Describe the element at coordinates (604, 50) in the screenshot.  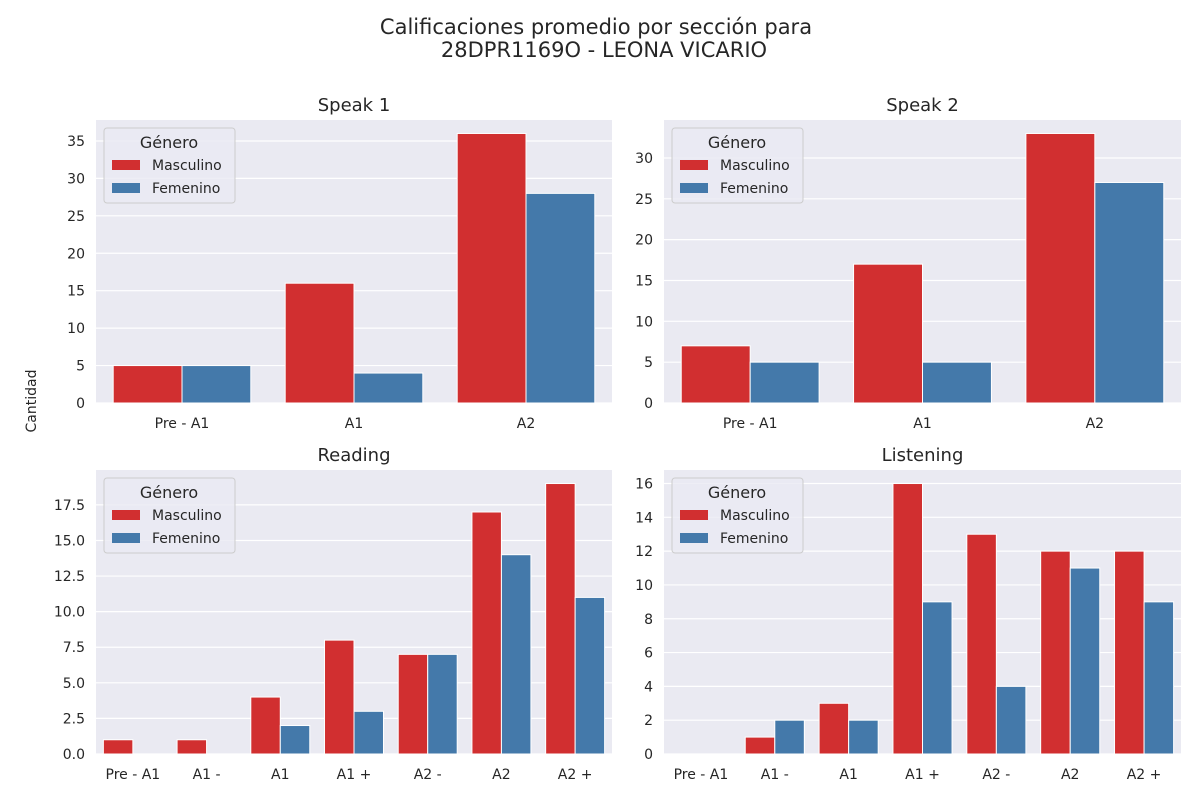
I see `figure-title-line-2: 28DPR1169O - LEONA VICARIO` at that location.